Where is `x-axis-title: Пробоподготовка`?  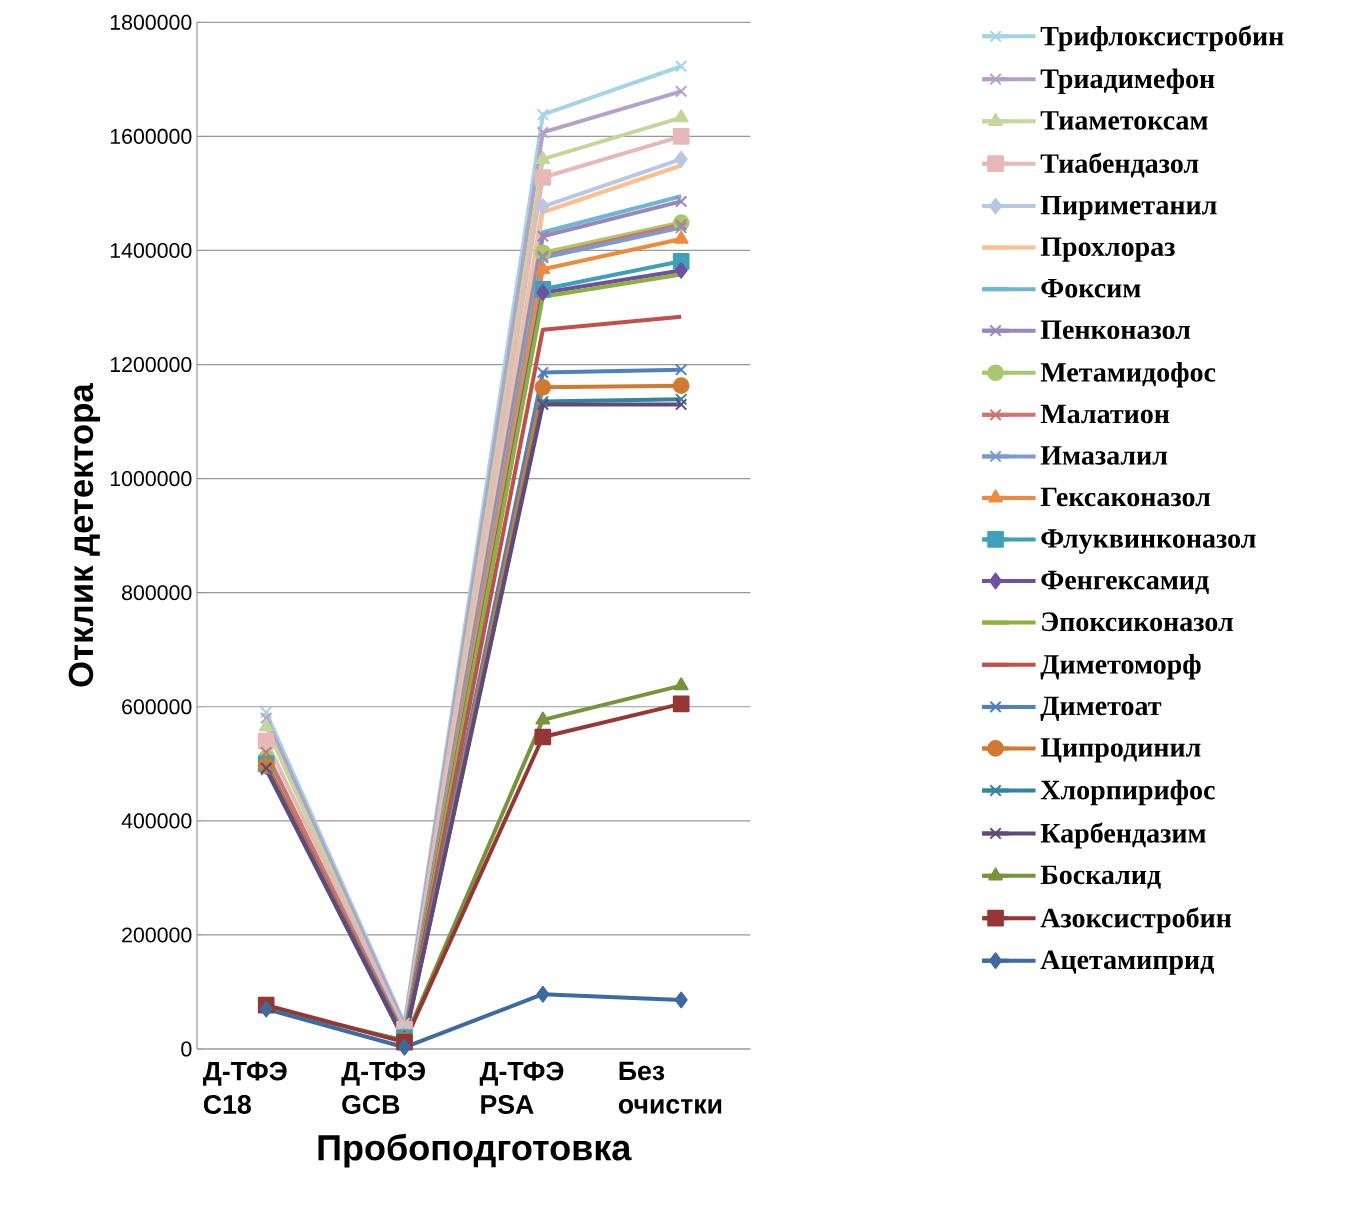
x-axis-title: Пробоподготовка is located at coordinates (475, 1150).